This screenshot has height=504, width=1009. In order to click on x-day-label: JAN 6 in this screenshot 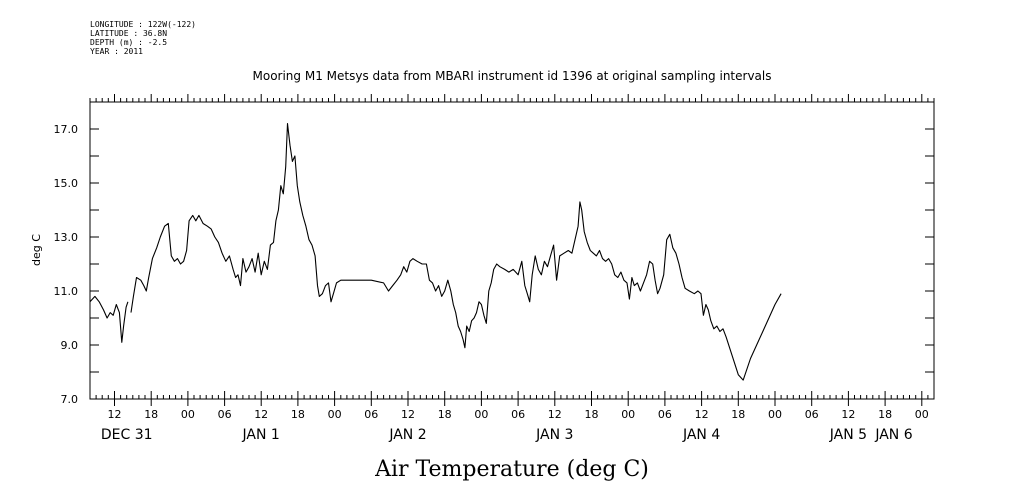, I will do `click(893, 435)`.